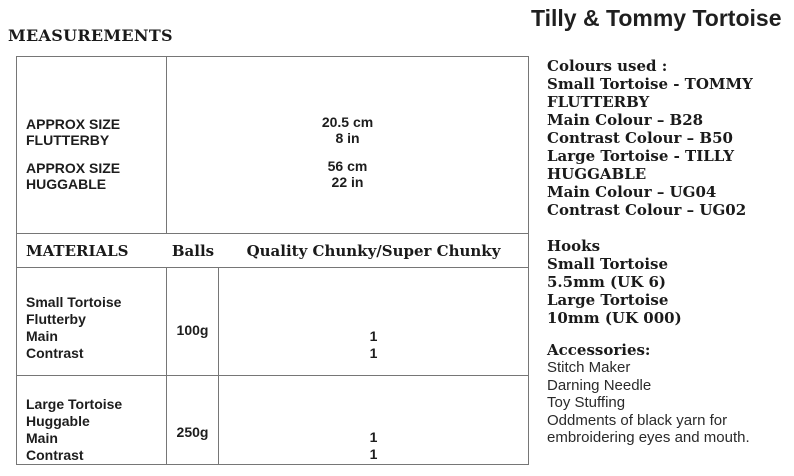 This screenshot has height=476, width=794. What do you see at coordinates (586, 402) in the screenshot?
I see `accessories-line: Toy Stuffing` at bounding box center [586, 402].